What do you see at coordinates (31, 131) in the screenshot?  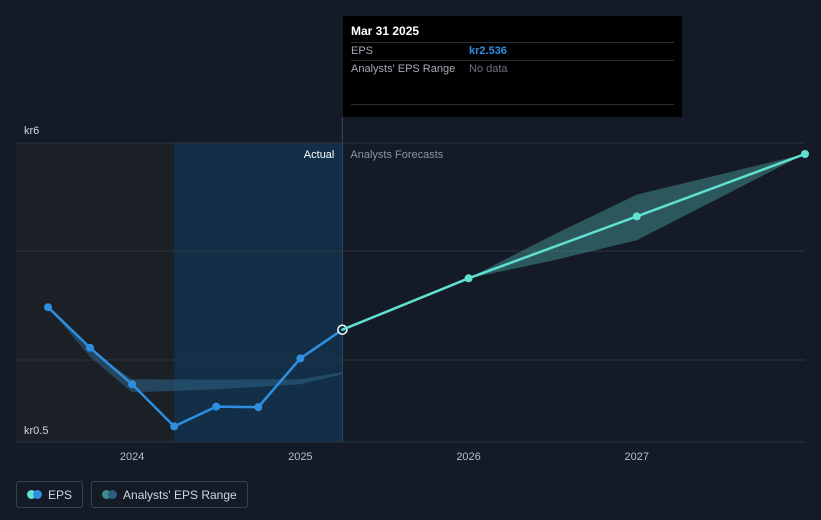 I see `y-tick-top: kr6` at bounding box center [31, 131].